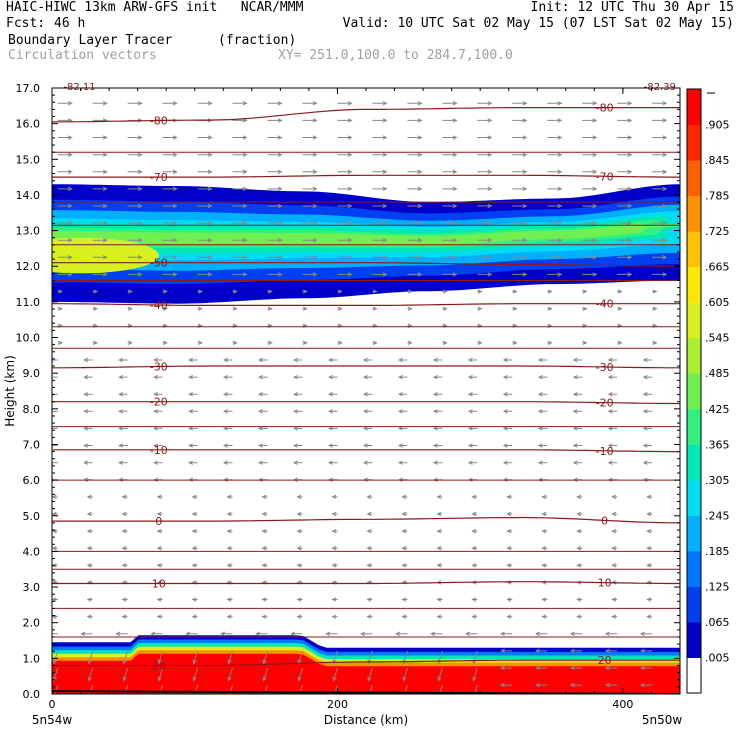 The image size is (740, 740). I want to click on y-tick-label: 13.0, so click(28, 231).